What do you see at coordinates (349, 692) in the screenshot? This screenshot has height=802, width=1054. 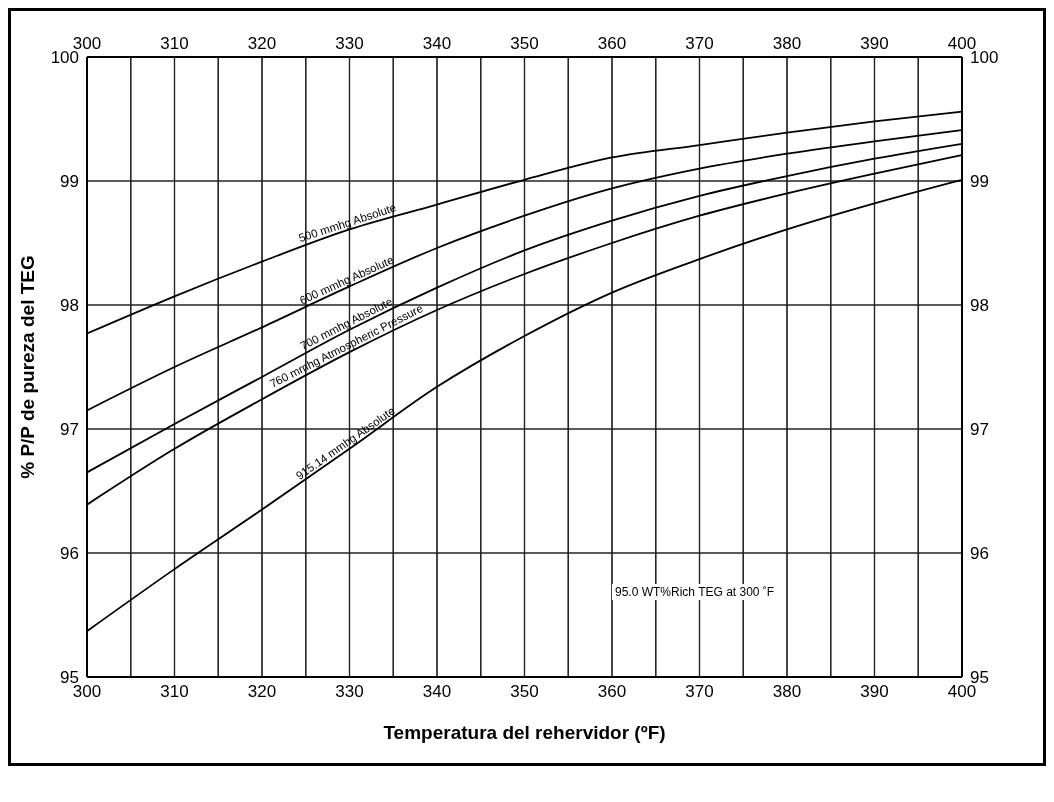 I see `x2-tick-label: 330` at bounding box center [349, 692].